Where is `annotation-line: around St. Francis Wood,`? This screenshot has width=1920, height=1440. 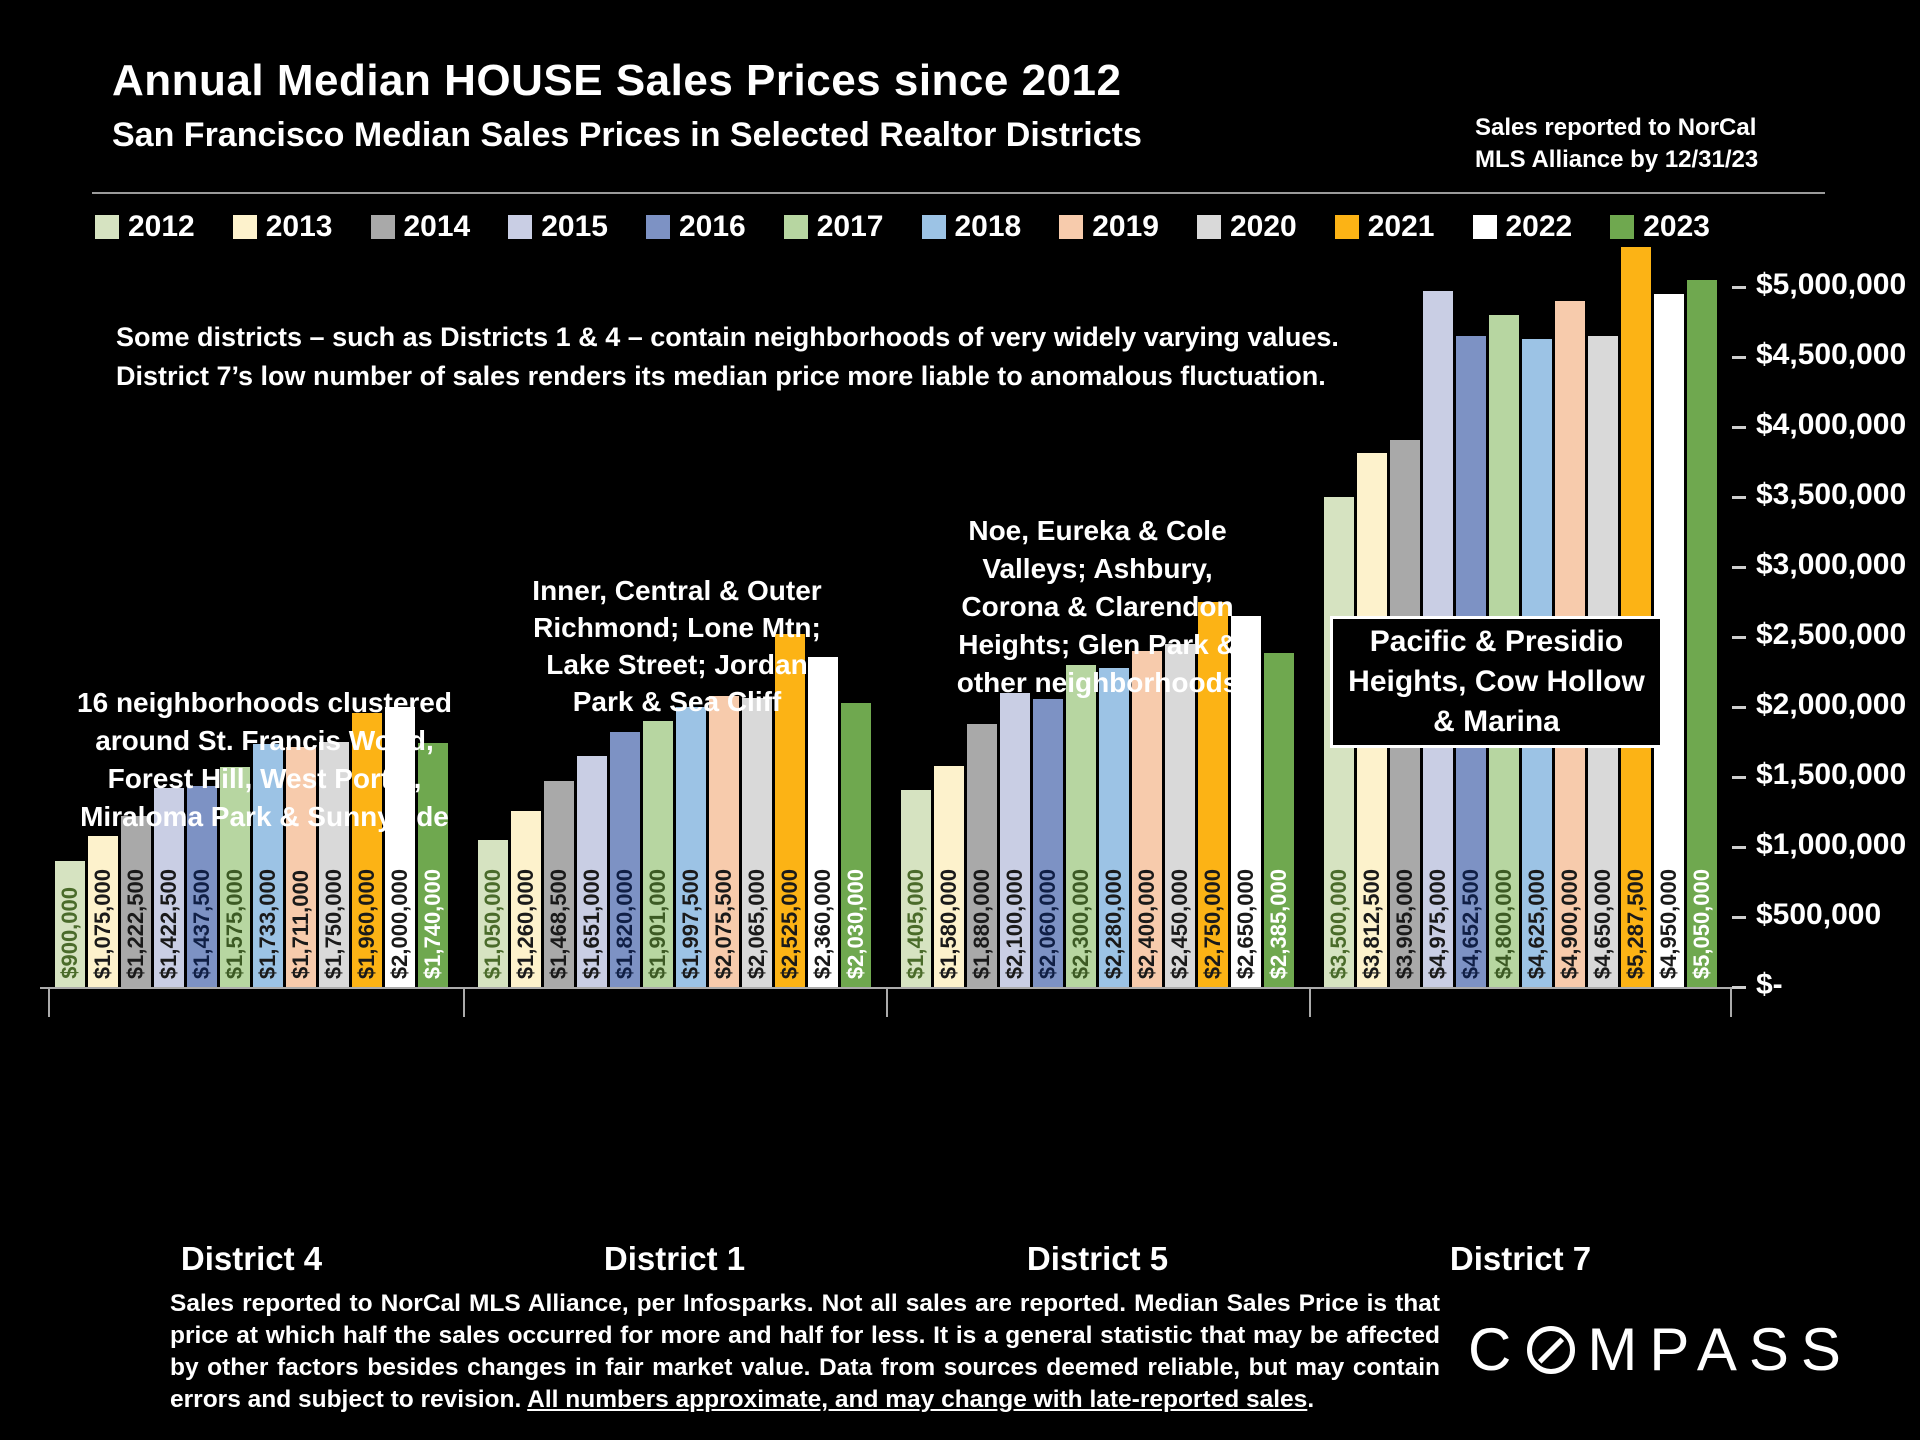
annotation-line: around St. Francis Wood, is located at coordinates (264, 740).